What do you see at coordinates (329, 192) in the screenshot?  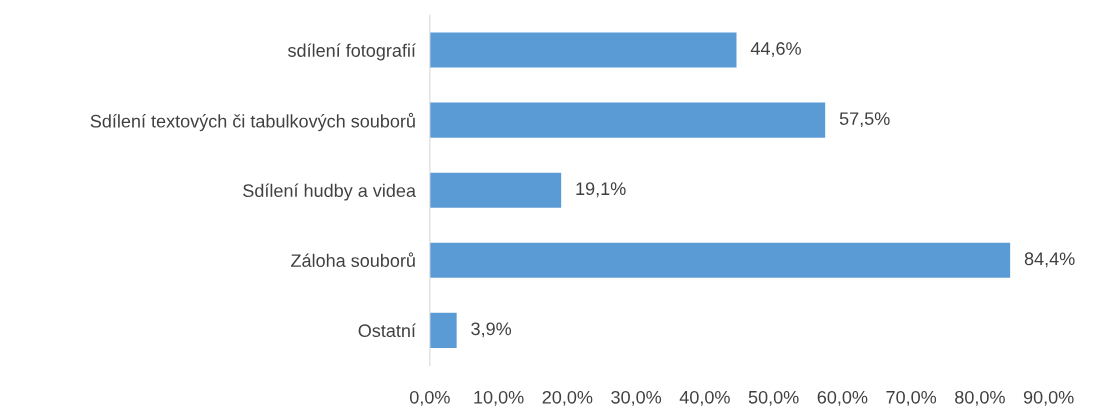 I see `y-tick-label: Sdílení hudby a videa` at bounding box center [329, 192].